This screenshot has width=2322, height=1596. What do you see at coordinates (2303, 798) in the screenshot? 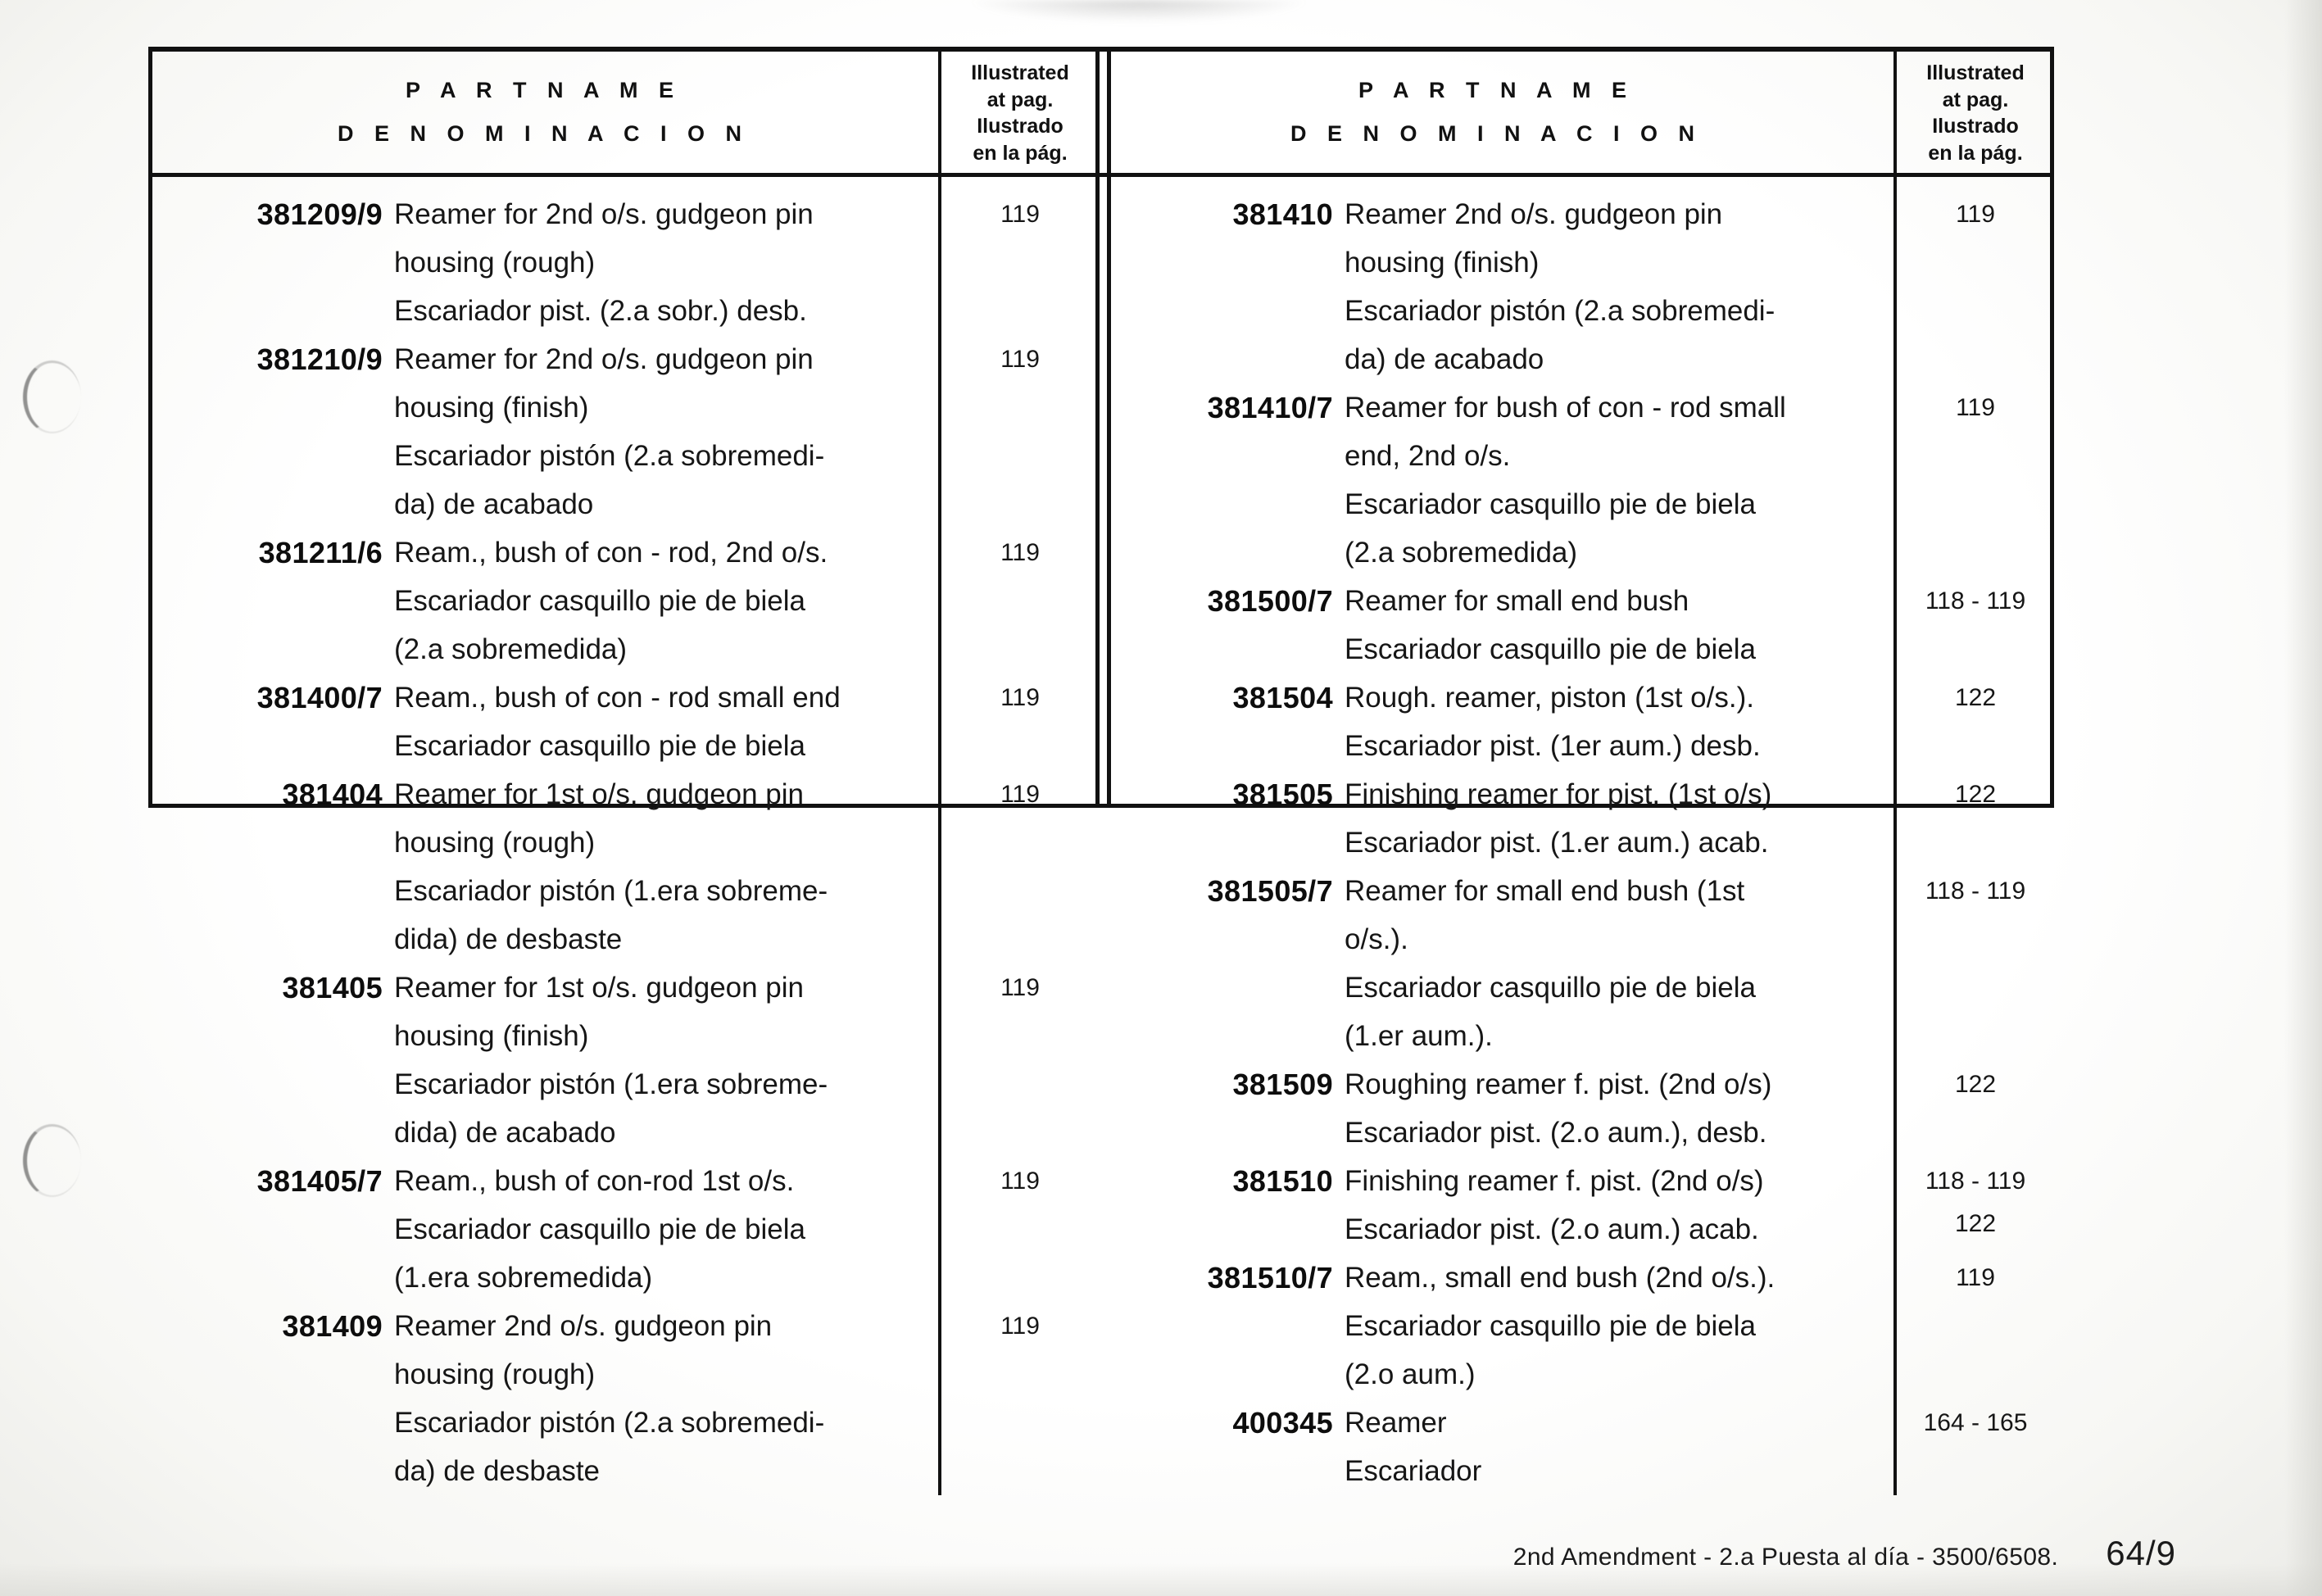
I see `scan-edge-right` at bounding box center [2303, 798].